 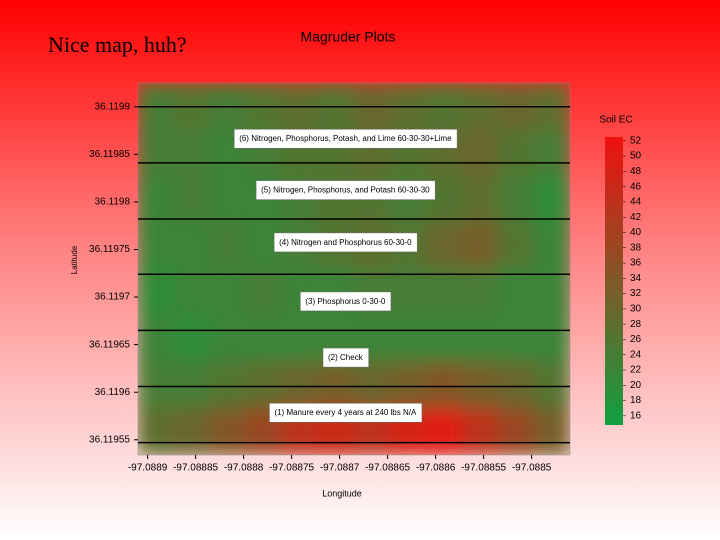 I want to click on y-axis-label: Latitude, so click(x=74, y=259).